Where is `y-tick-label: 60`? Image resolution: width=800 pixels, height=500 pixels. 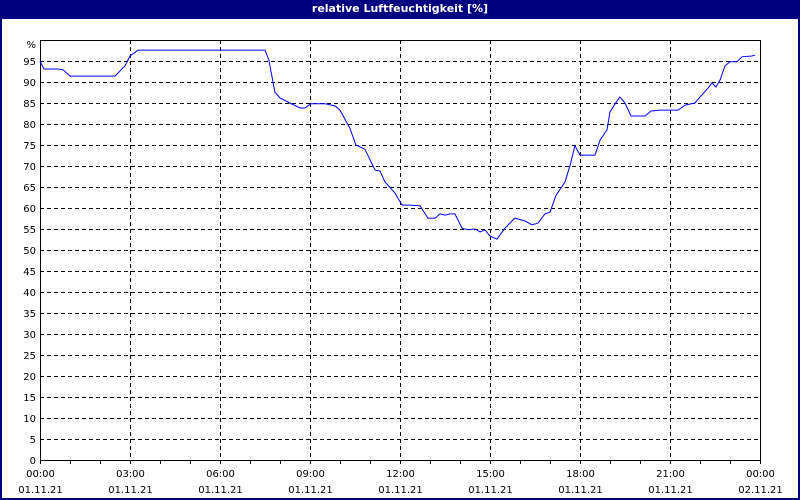 y-tick-label: 60 is located at coordinates (29, 209).